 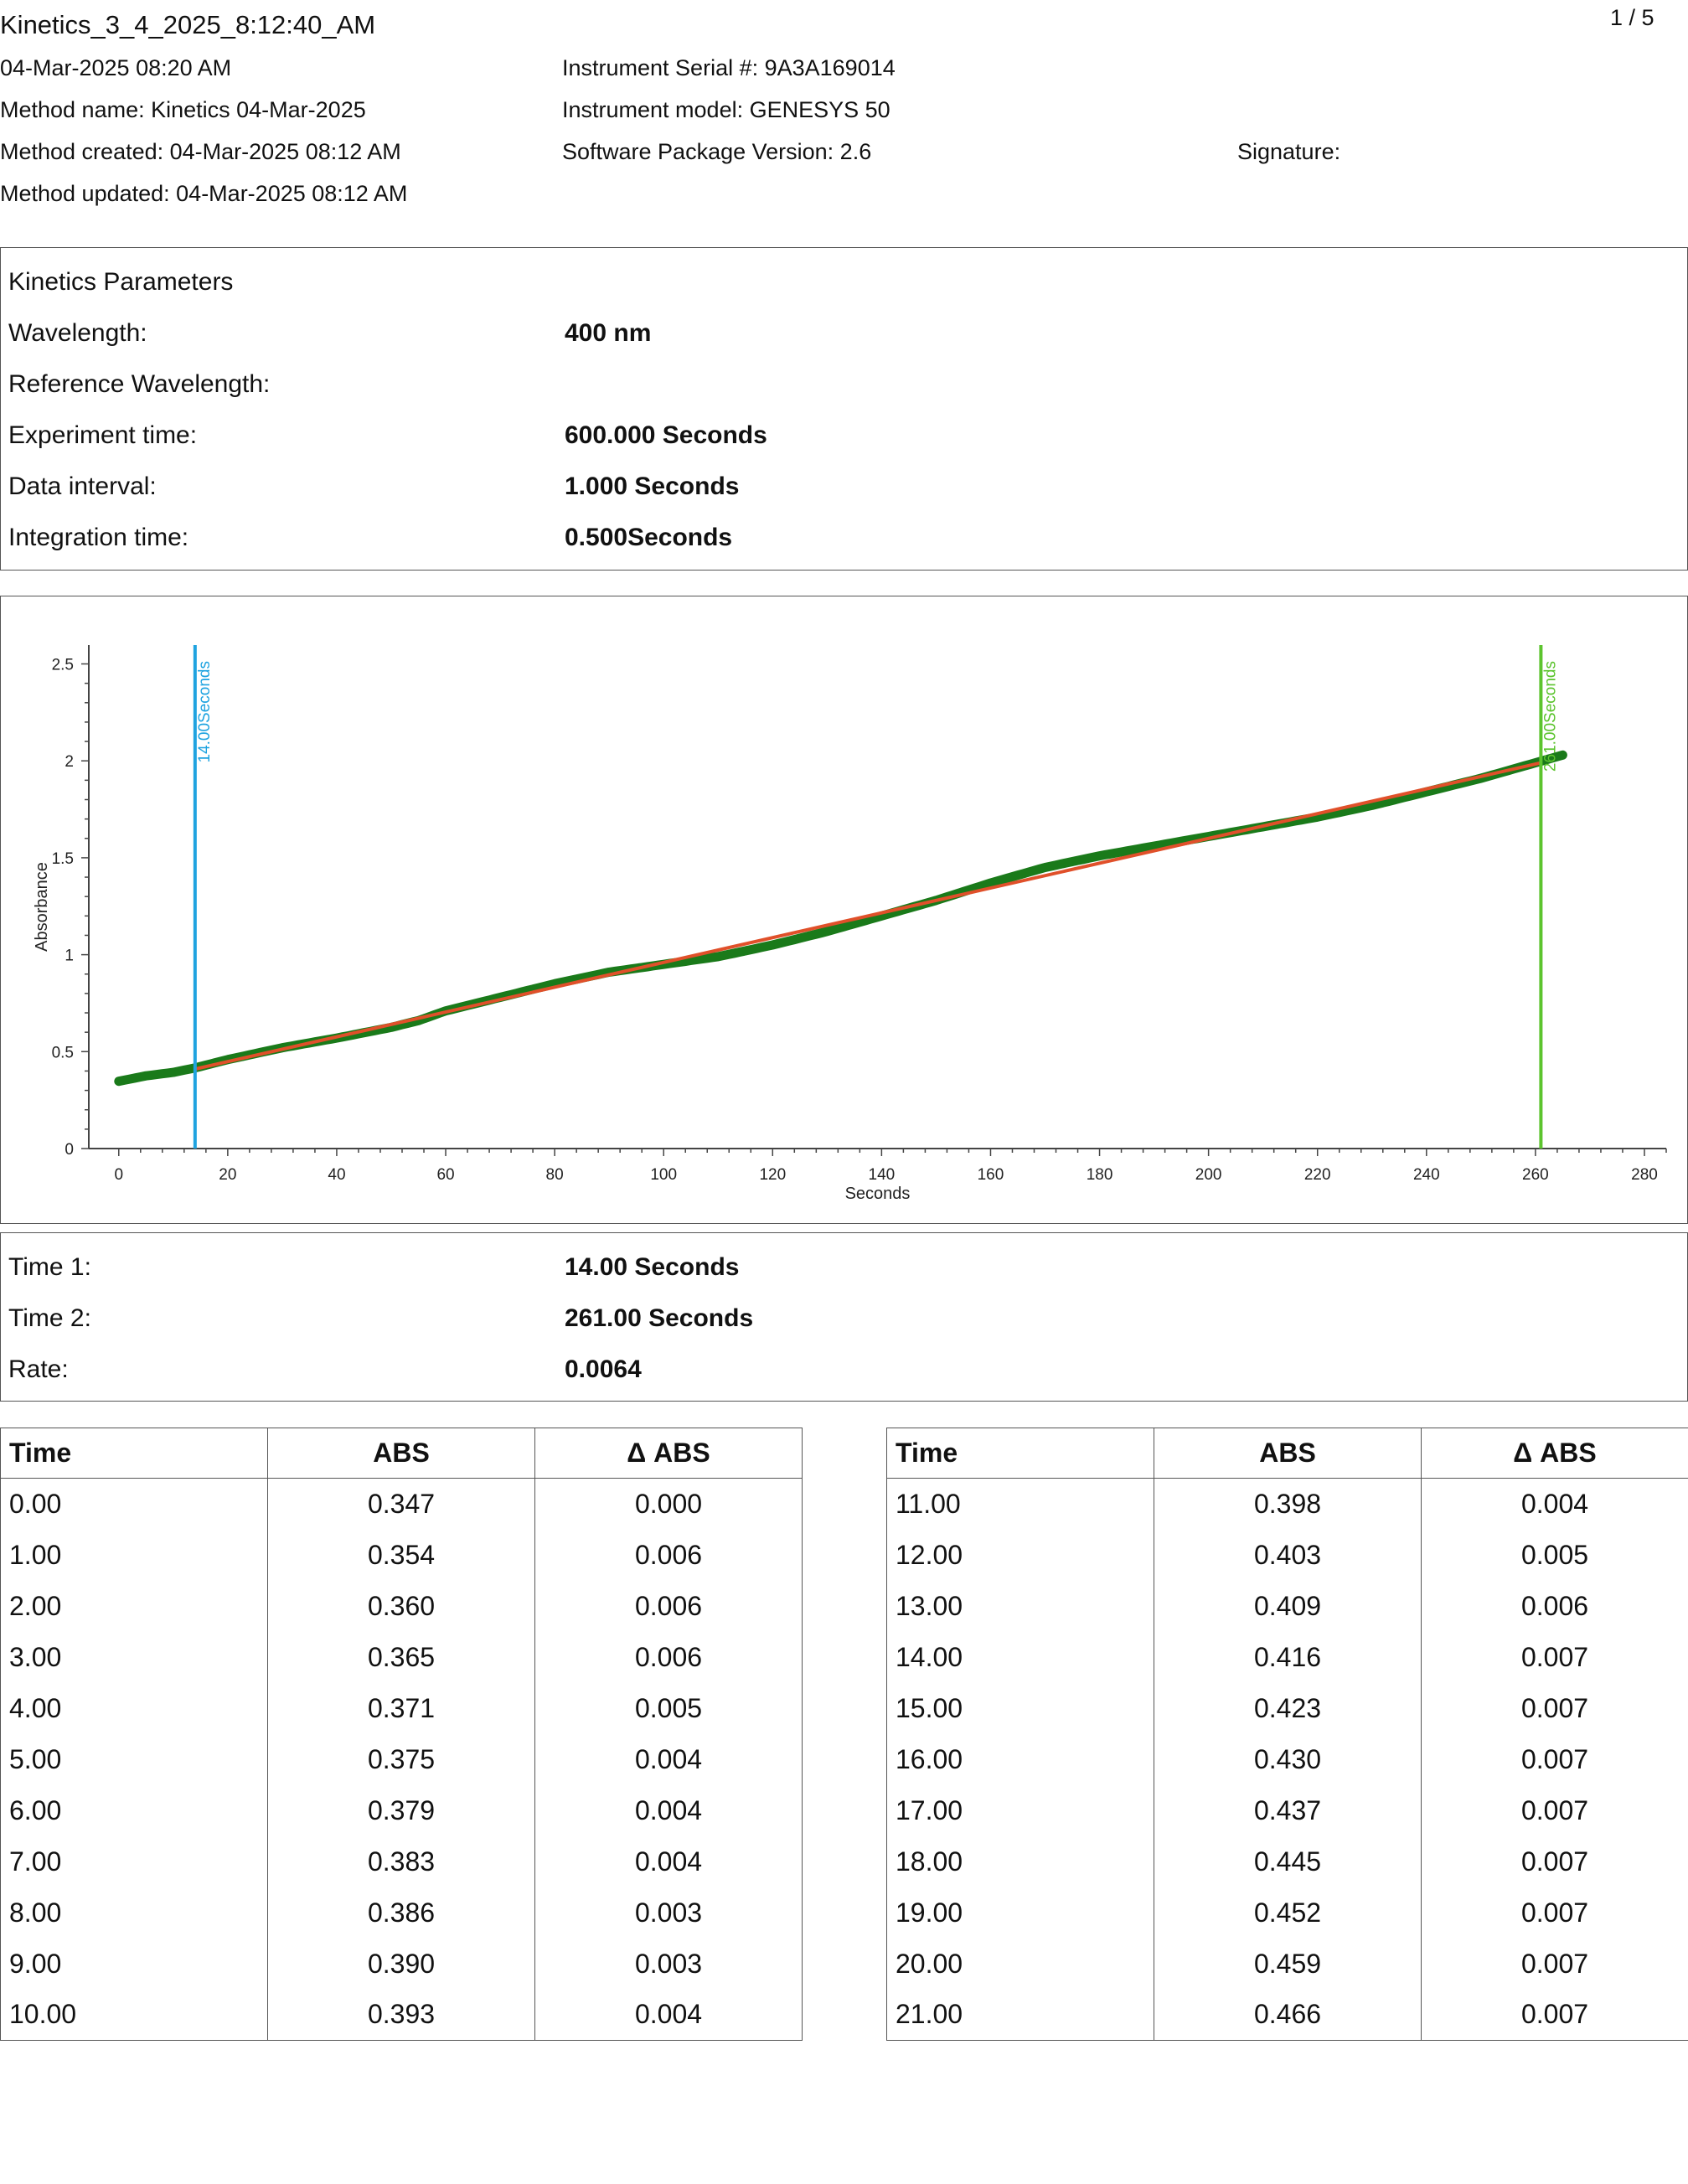 What do you see at coordinates (49, 1267) in the screenshot?
I see `result-label: Time 1:` at bounding box center [49, 1267].